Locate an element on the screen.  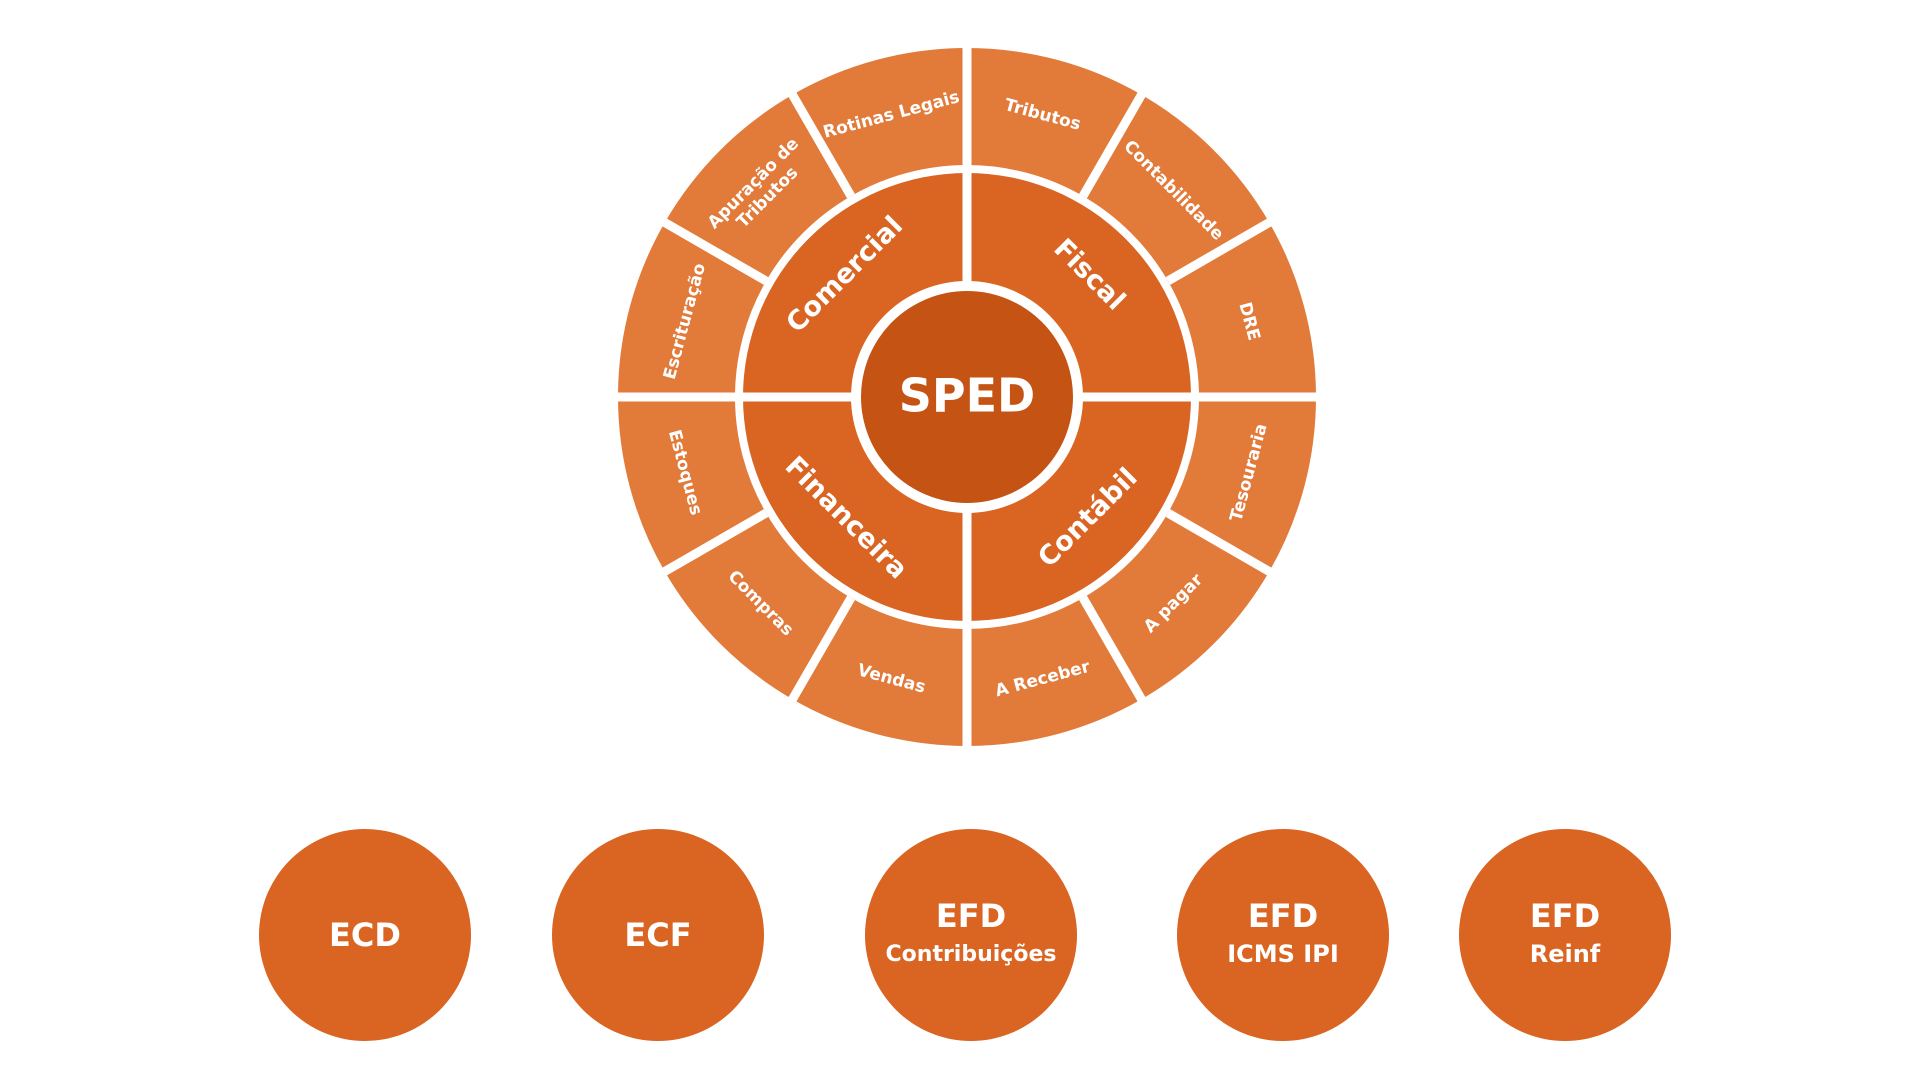
bubble-subtitle: ICMS IPI is located at coordinates (1283, 954).